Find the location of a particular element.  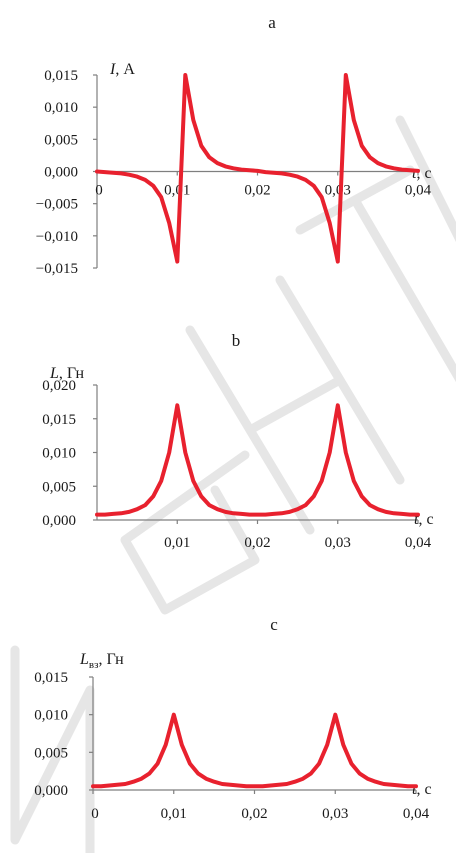

y-axis-title: I, А is located at coordinates (122, 69).